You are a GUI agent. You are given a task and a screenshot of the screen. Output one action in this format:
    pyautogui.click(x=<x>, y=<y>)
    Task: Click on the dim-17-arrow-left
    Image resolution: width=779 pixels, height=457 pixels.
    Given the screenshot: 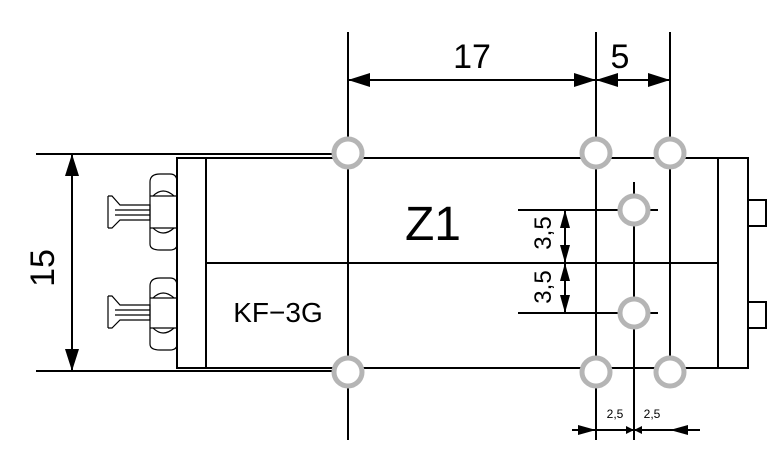 What is the action you would take?
    pyautogui.click(x=359, y=80)
    